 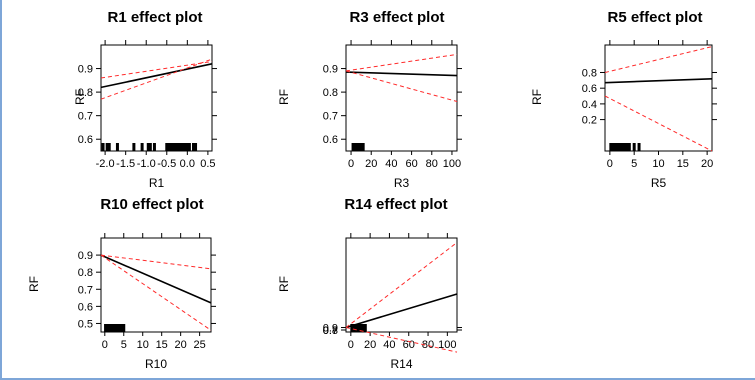 I want to click on plot-title: R3 effect plot, so click(x=396, y=17).